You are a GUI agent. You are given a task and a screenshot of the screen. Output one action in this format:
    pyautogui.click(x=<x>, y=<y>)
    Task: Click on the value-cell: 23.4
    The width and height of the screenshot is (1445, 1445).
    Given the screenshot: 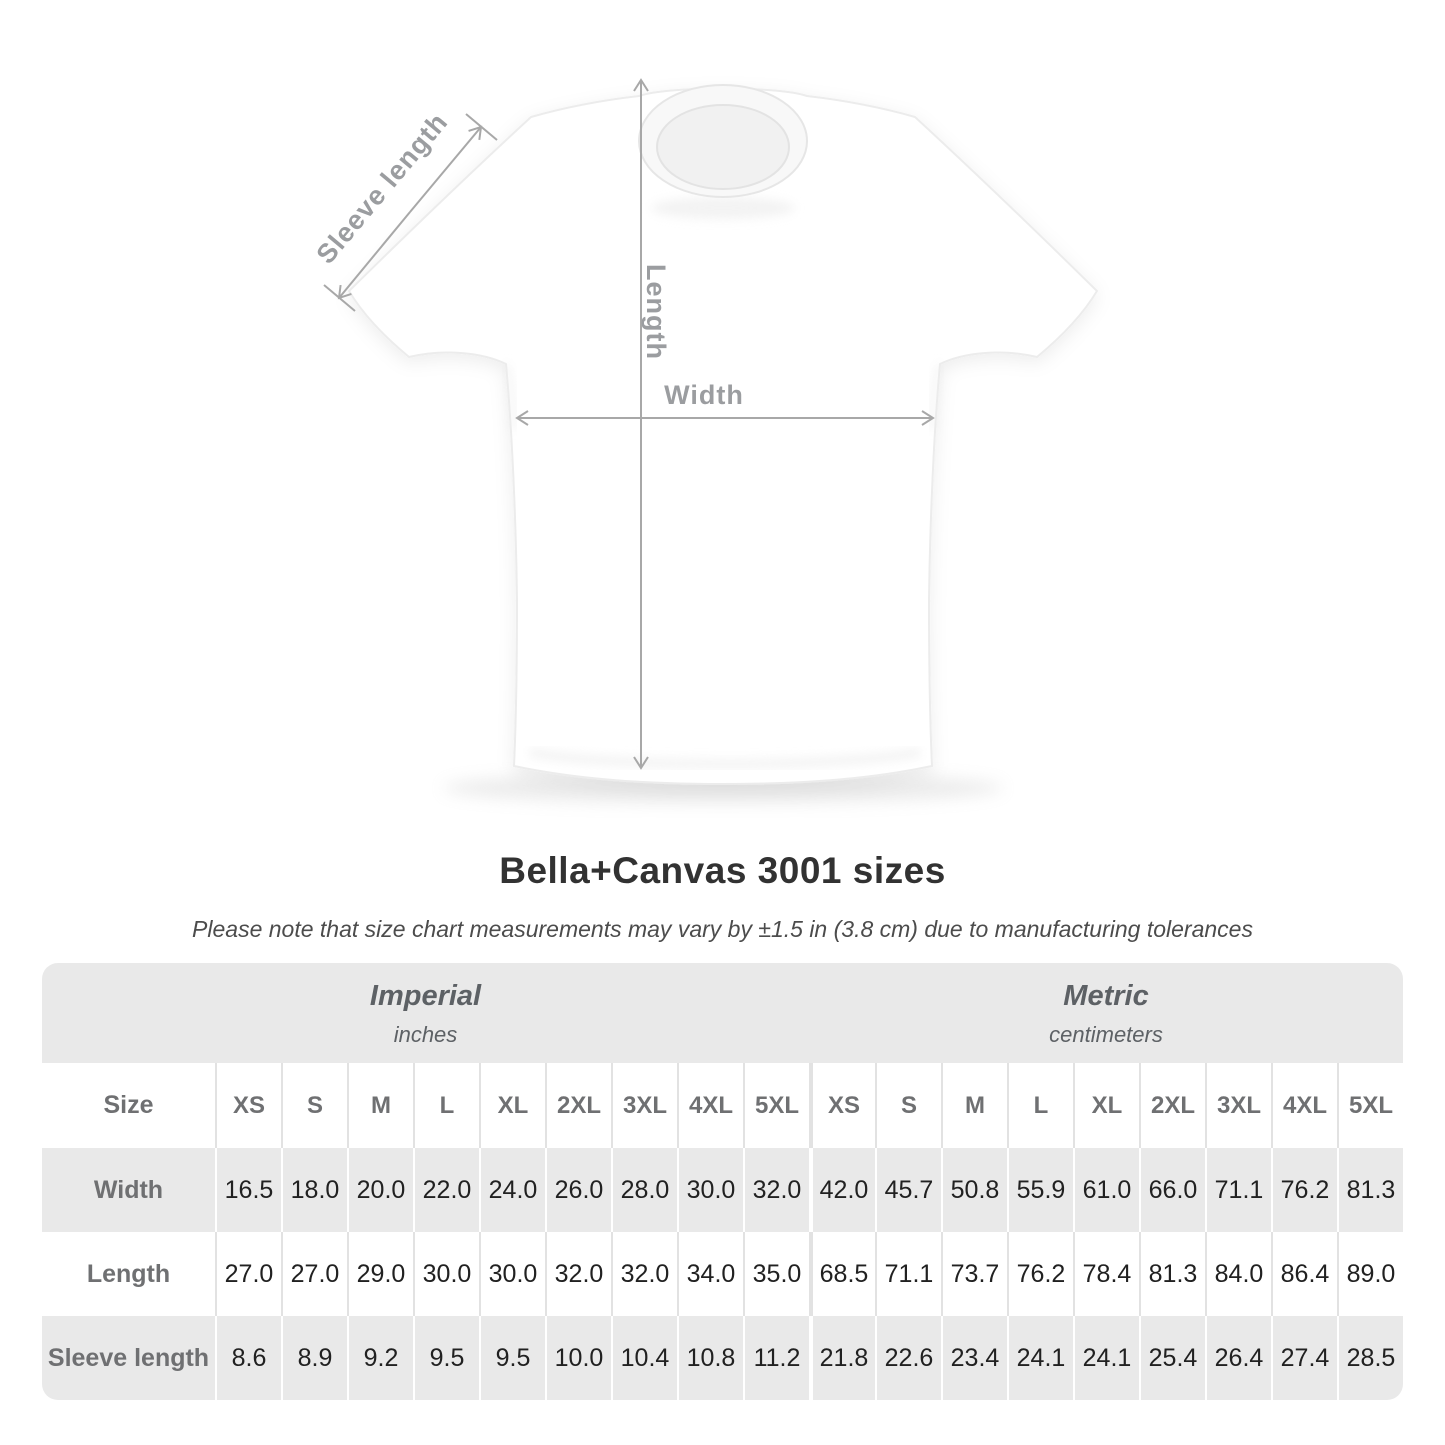 What is the action you would take?
    pyautogui.click(x=974, y=1358)
    